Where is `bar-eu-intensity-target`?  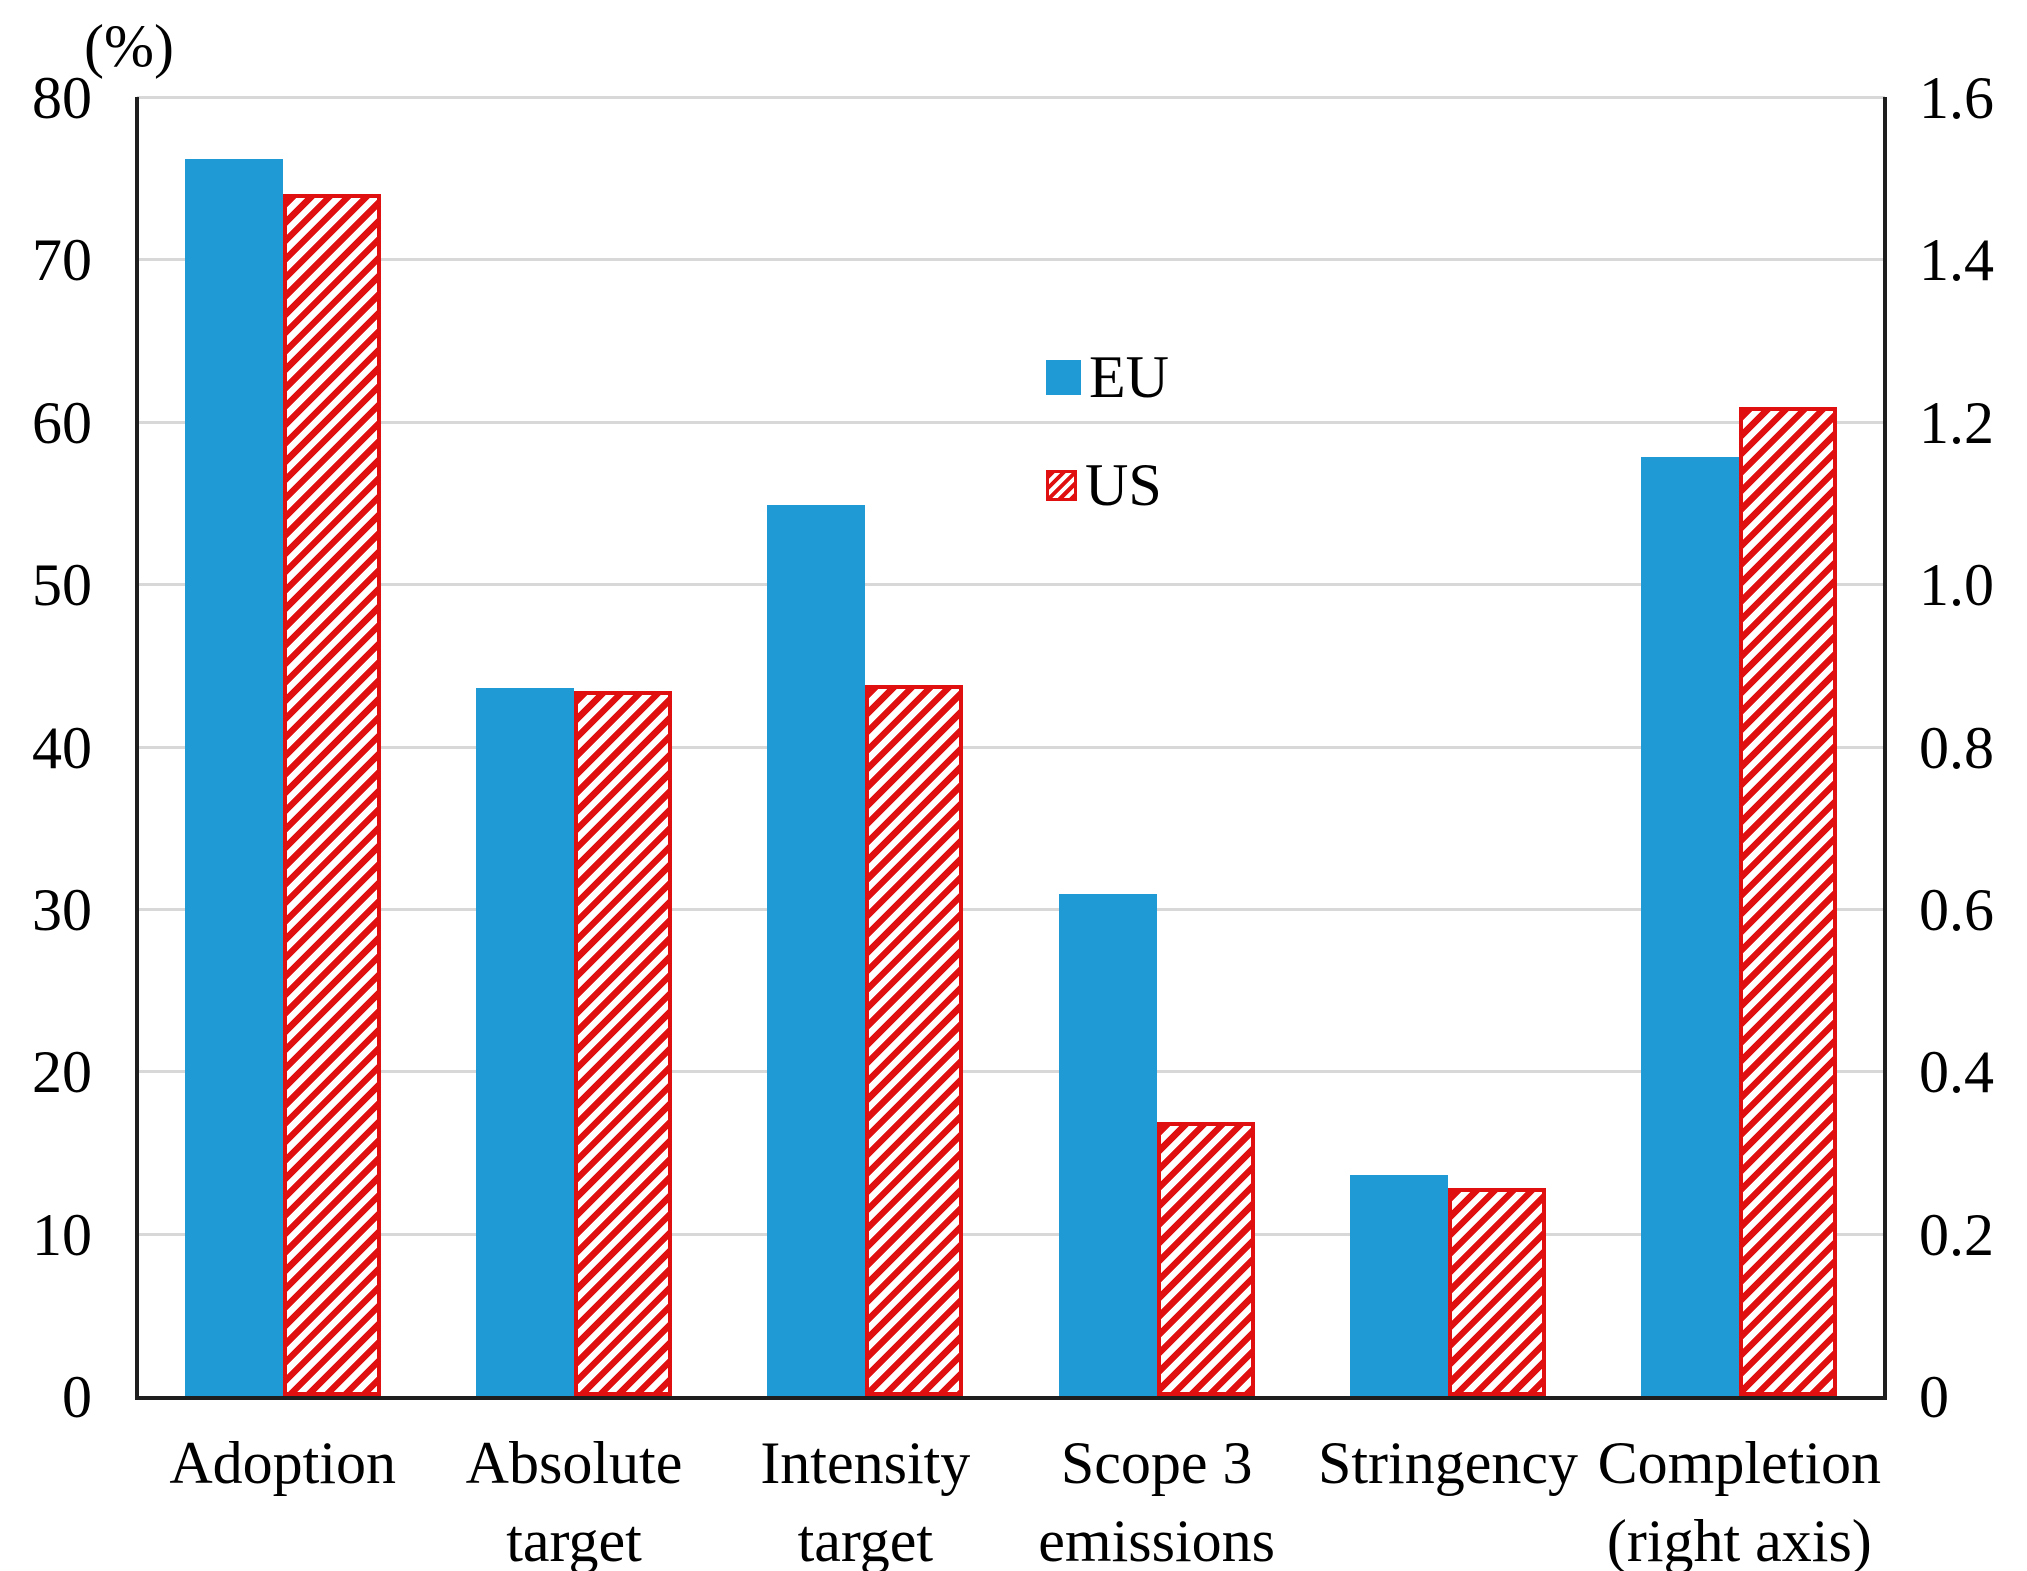
bar-eu-intensity-target is located at coordinates (816, 950).